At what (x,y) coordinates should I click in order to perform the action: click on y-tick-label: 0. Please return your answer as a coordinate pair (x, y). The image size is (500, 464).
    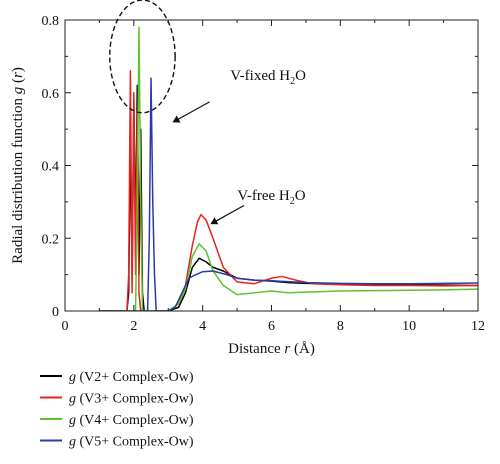
    Looking at the image, I should click on (55, 312).